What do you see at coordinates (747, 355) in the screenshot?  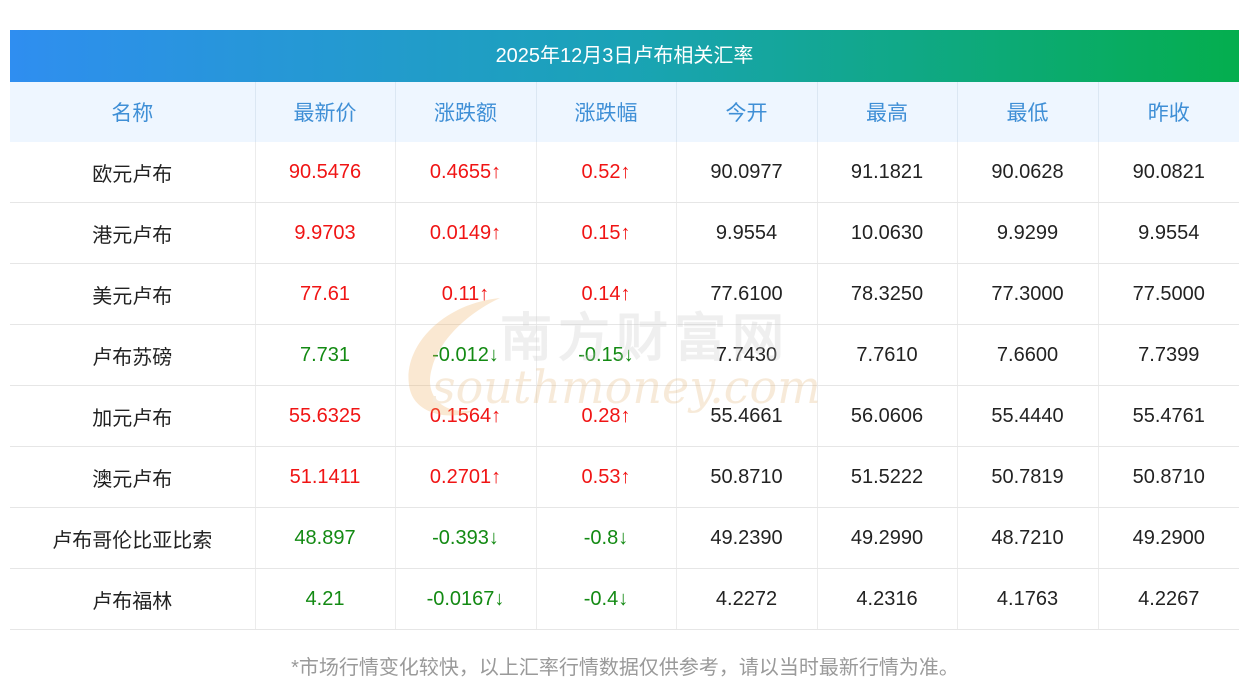 I see `cell-open: 7.7430` at bounding box center [747, 355].